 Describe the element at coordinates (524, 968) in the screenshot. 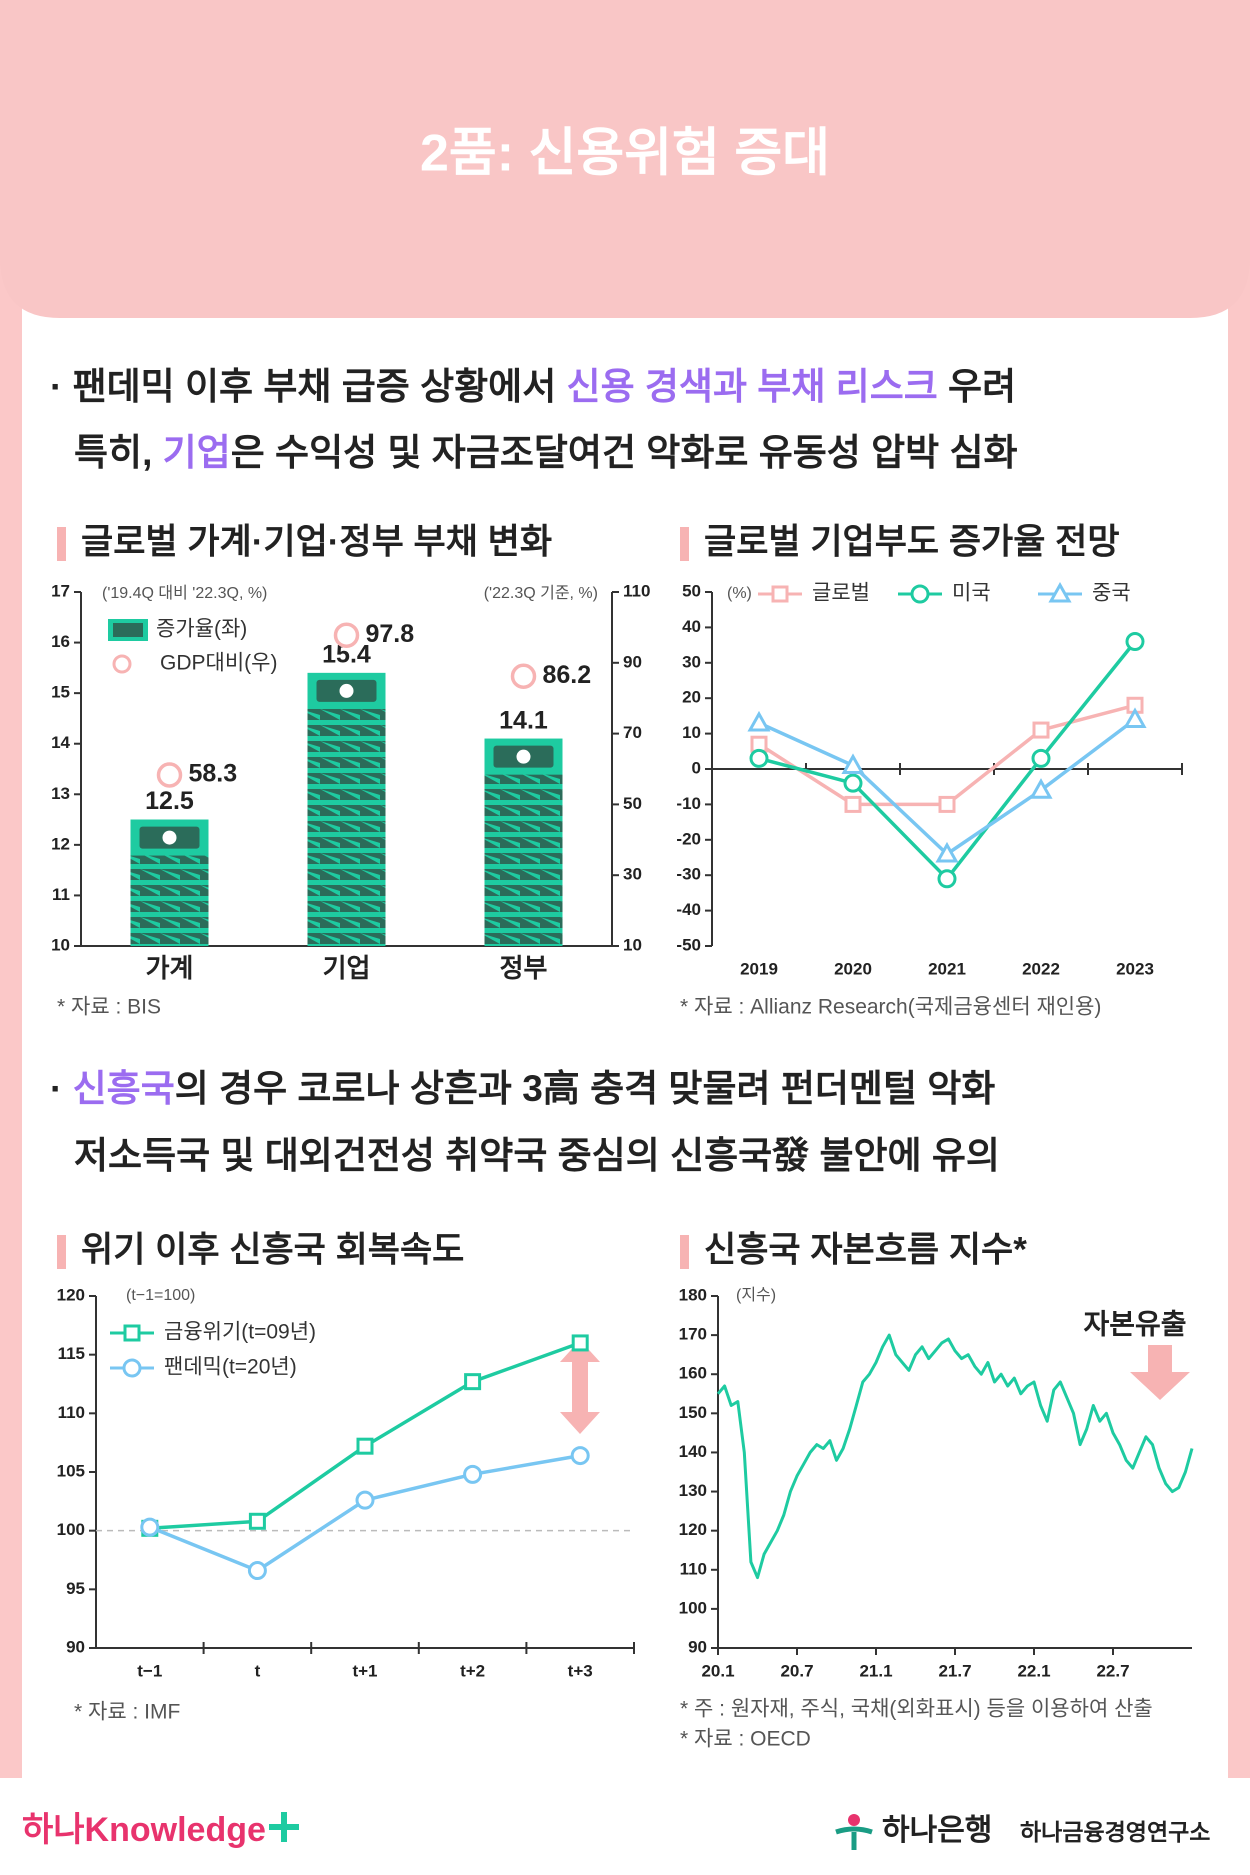

I see `x-tick-label: 정부` at that location.